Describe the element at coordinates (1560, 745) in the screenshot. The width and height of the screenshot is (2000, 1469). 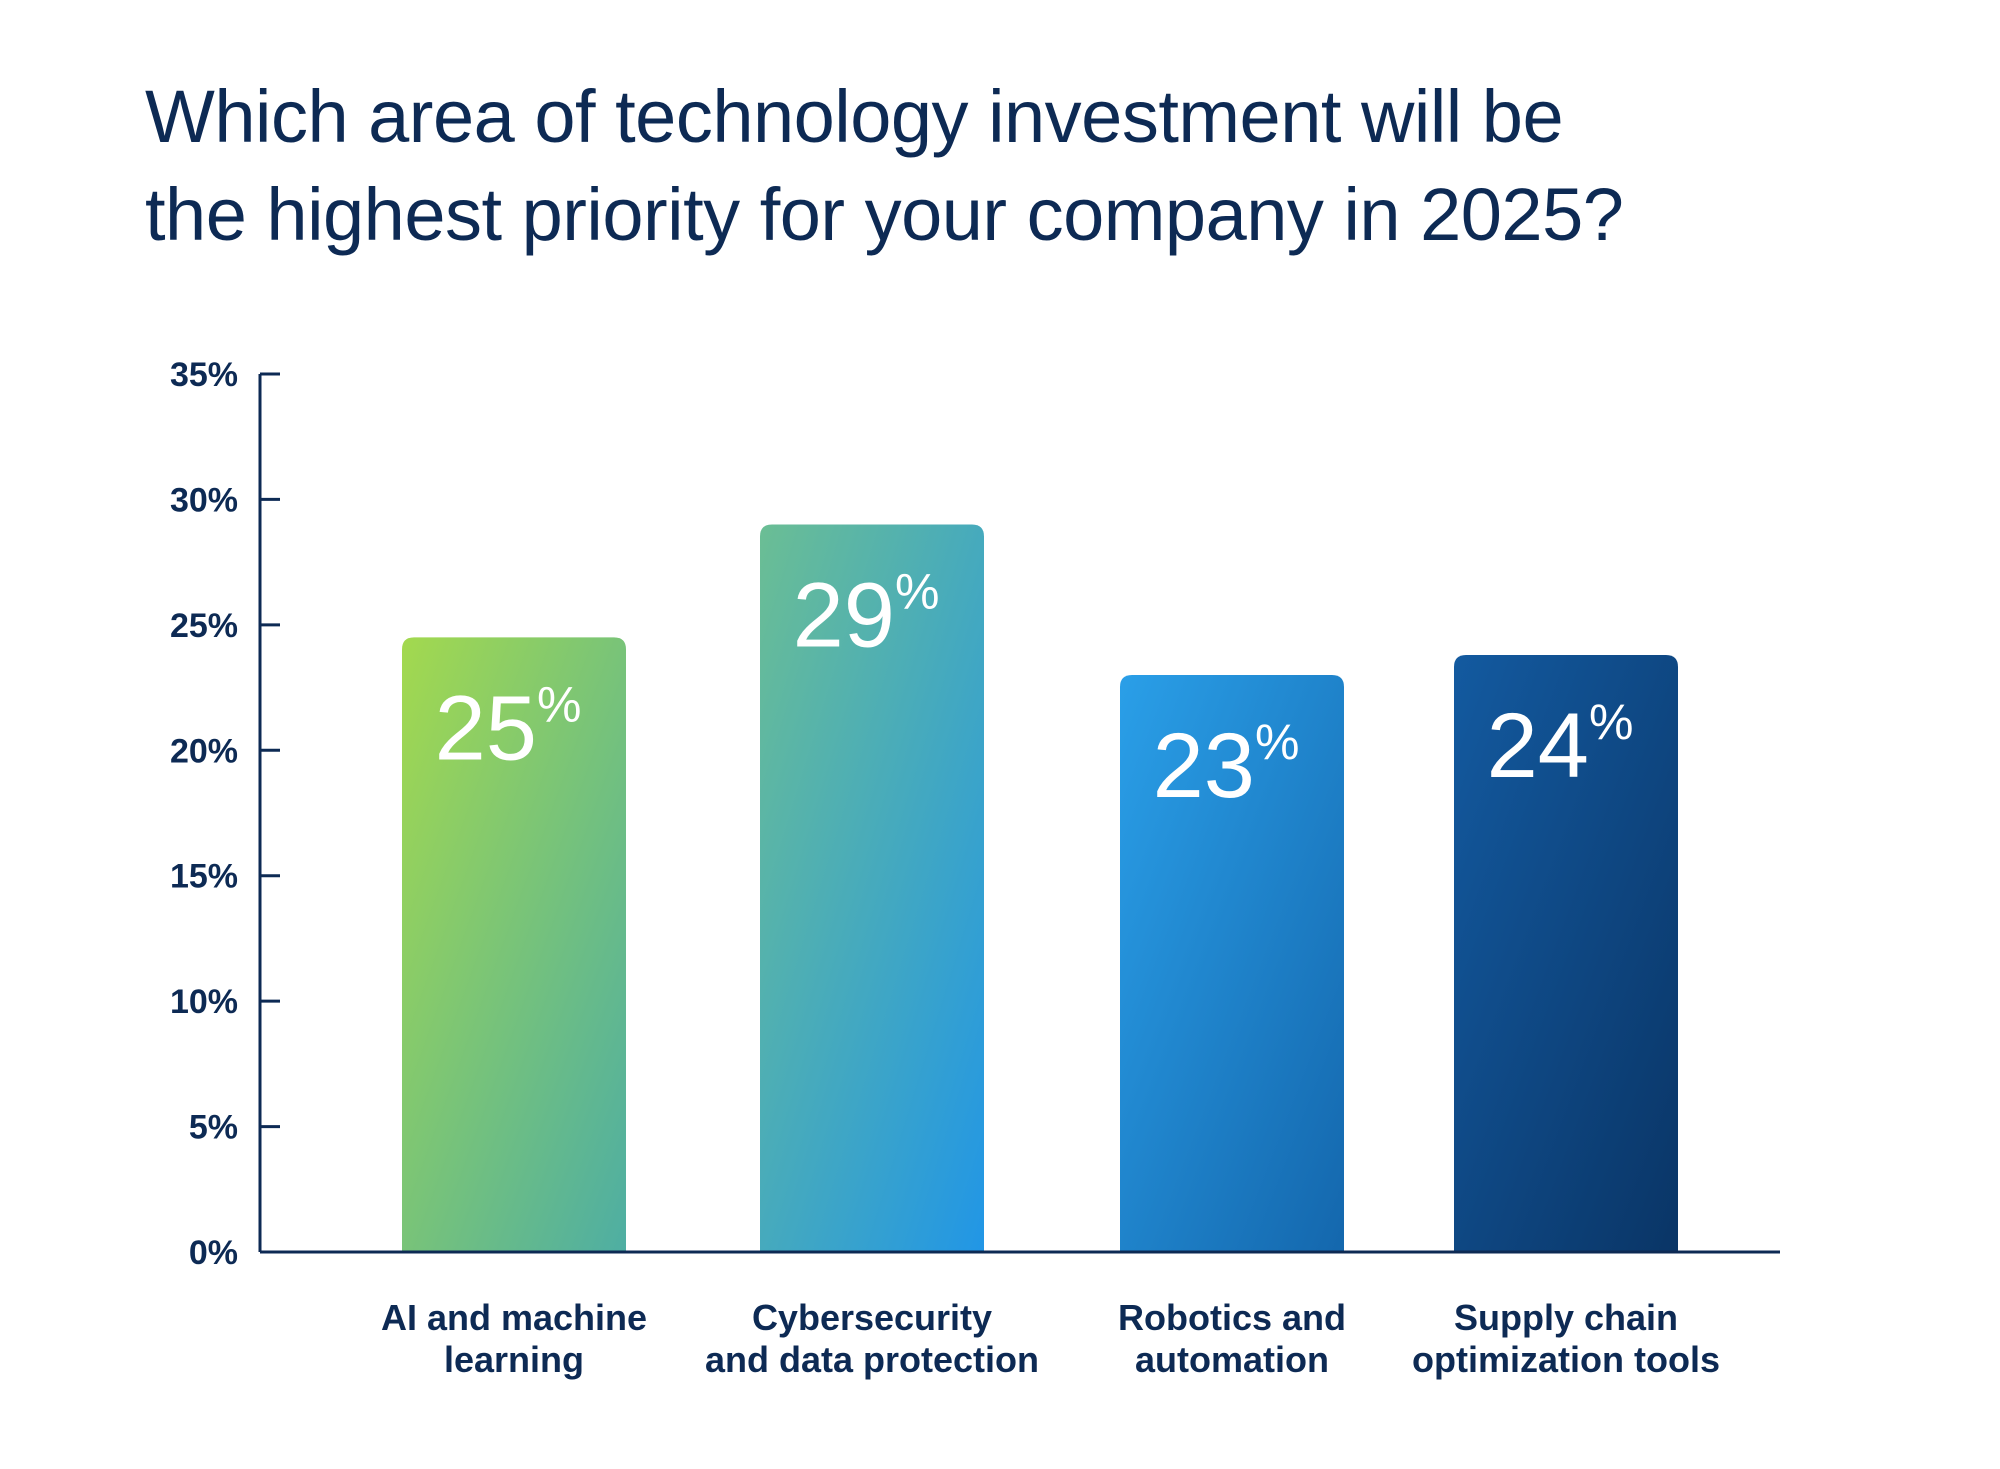
I see `bar-value-label: 24%` at that location.